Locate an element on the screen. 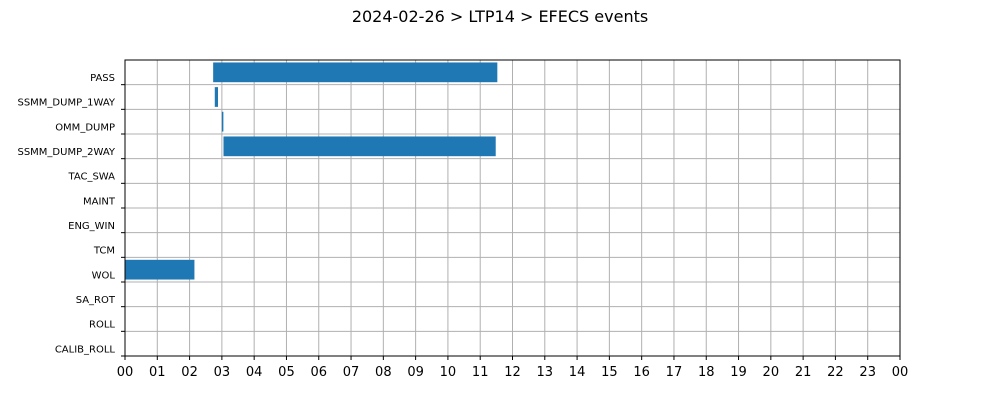 Image resolution: width=1000 pixels, height=404 pixels. y-tick-label: TAC_SWA is located at coordinates (91, 177).